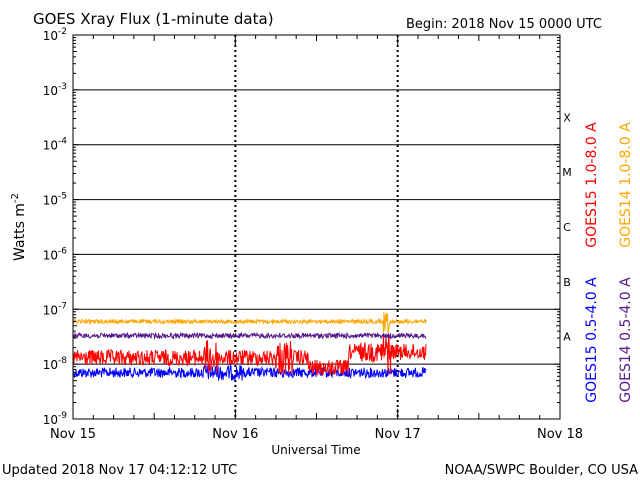 This screenshot has width=640, height=480. Describe the element at coordinates (55, 309) in the screenshot. I see `y-tick-label: 10⁻⁷` at that location.